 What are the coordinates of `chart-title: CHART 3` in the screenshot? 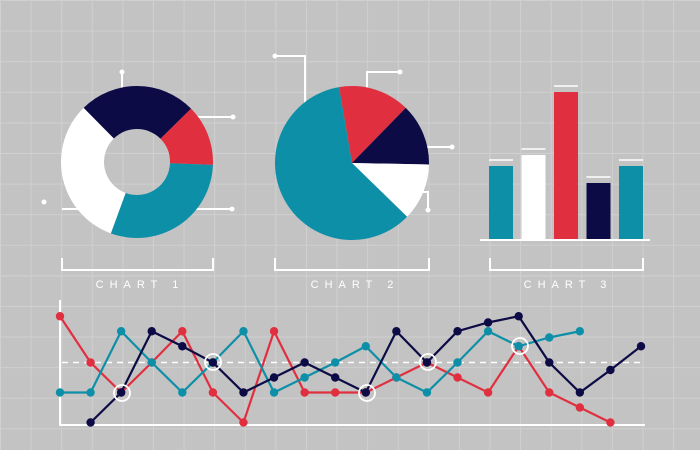 It's located at (568, 285).